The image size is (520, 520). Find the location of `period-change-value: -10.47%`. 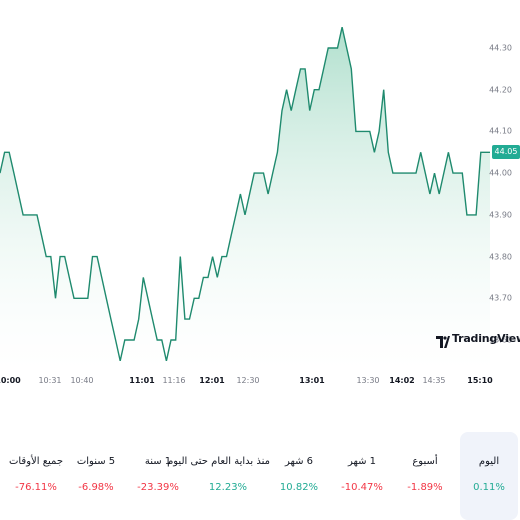

period-change-value: -10.47% is located at coordinates (362, 487).